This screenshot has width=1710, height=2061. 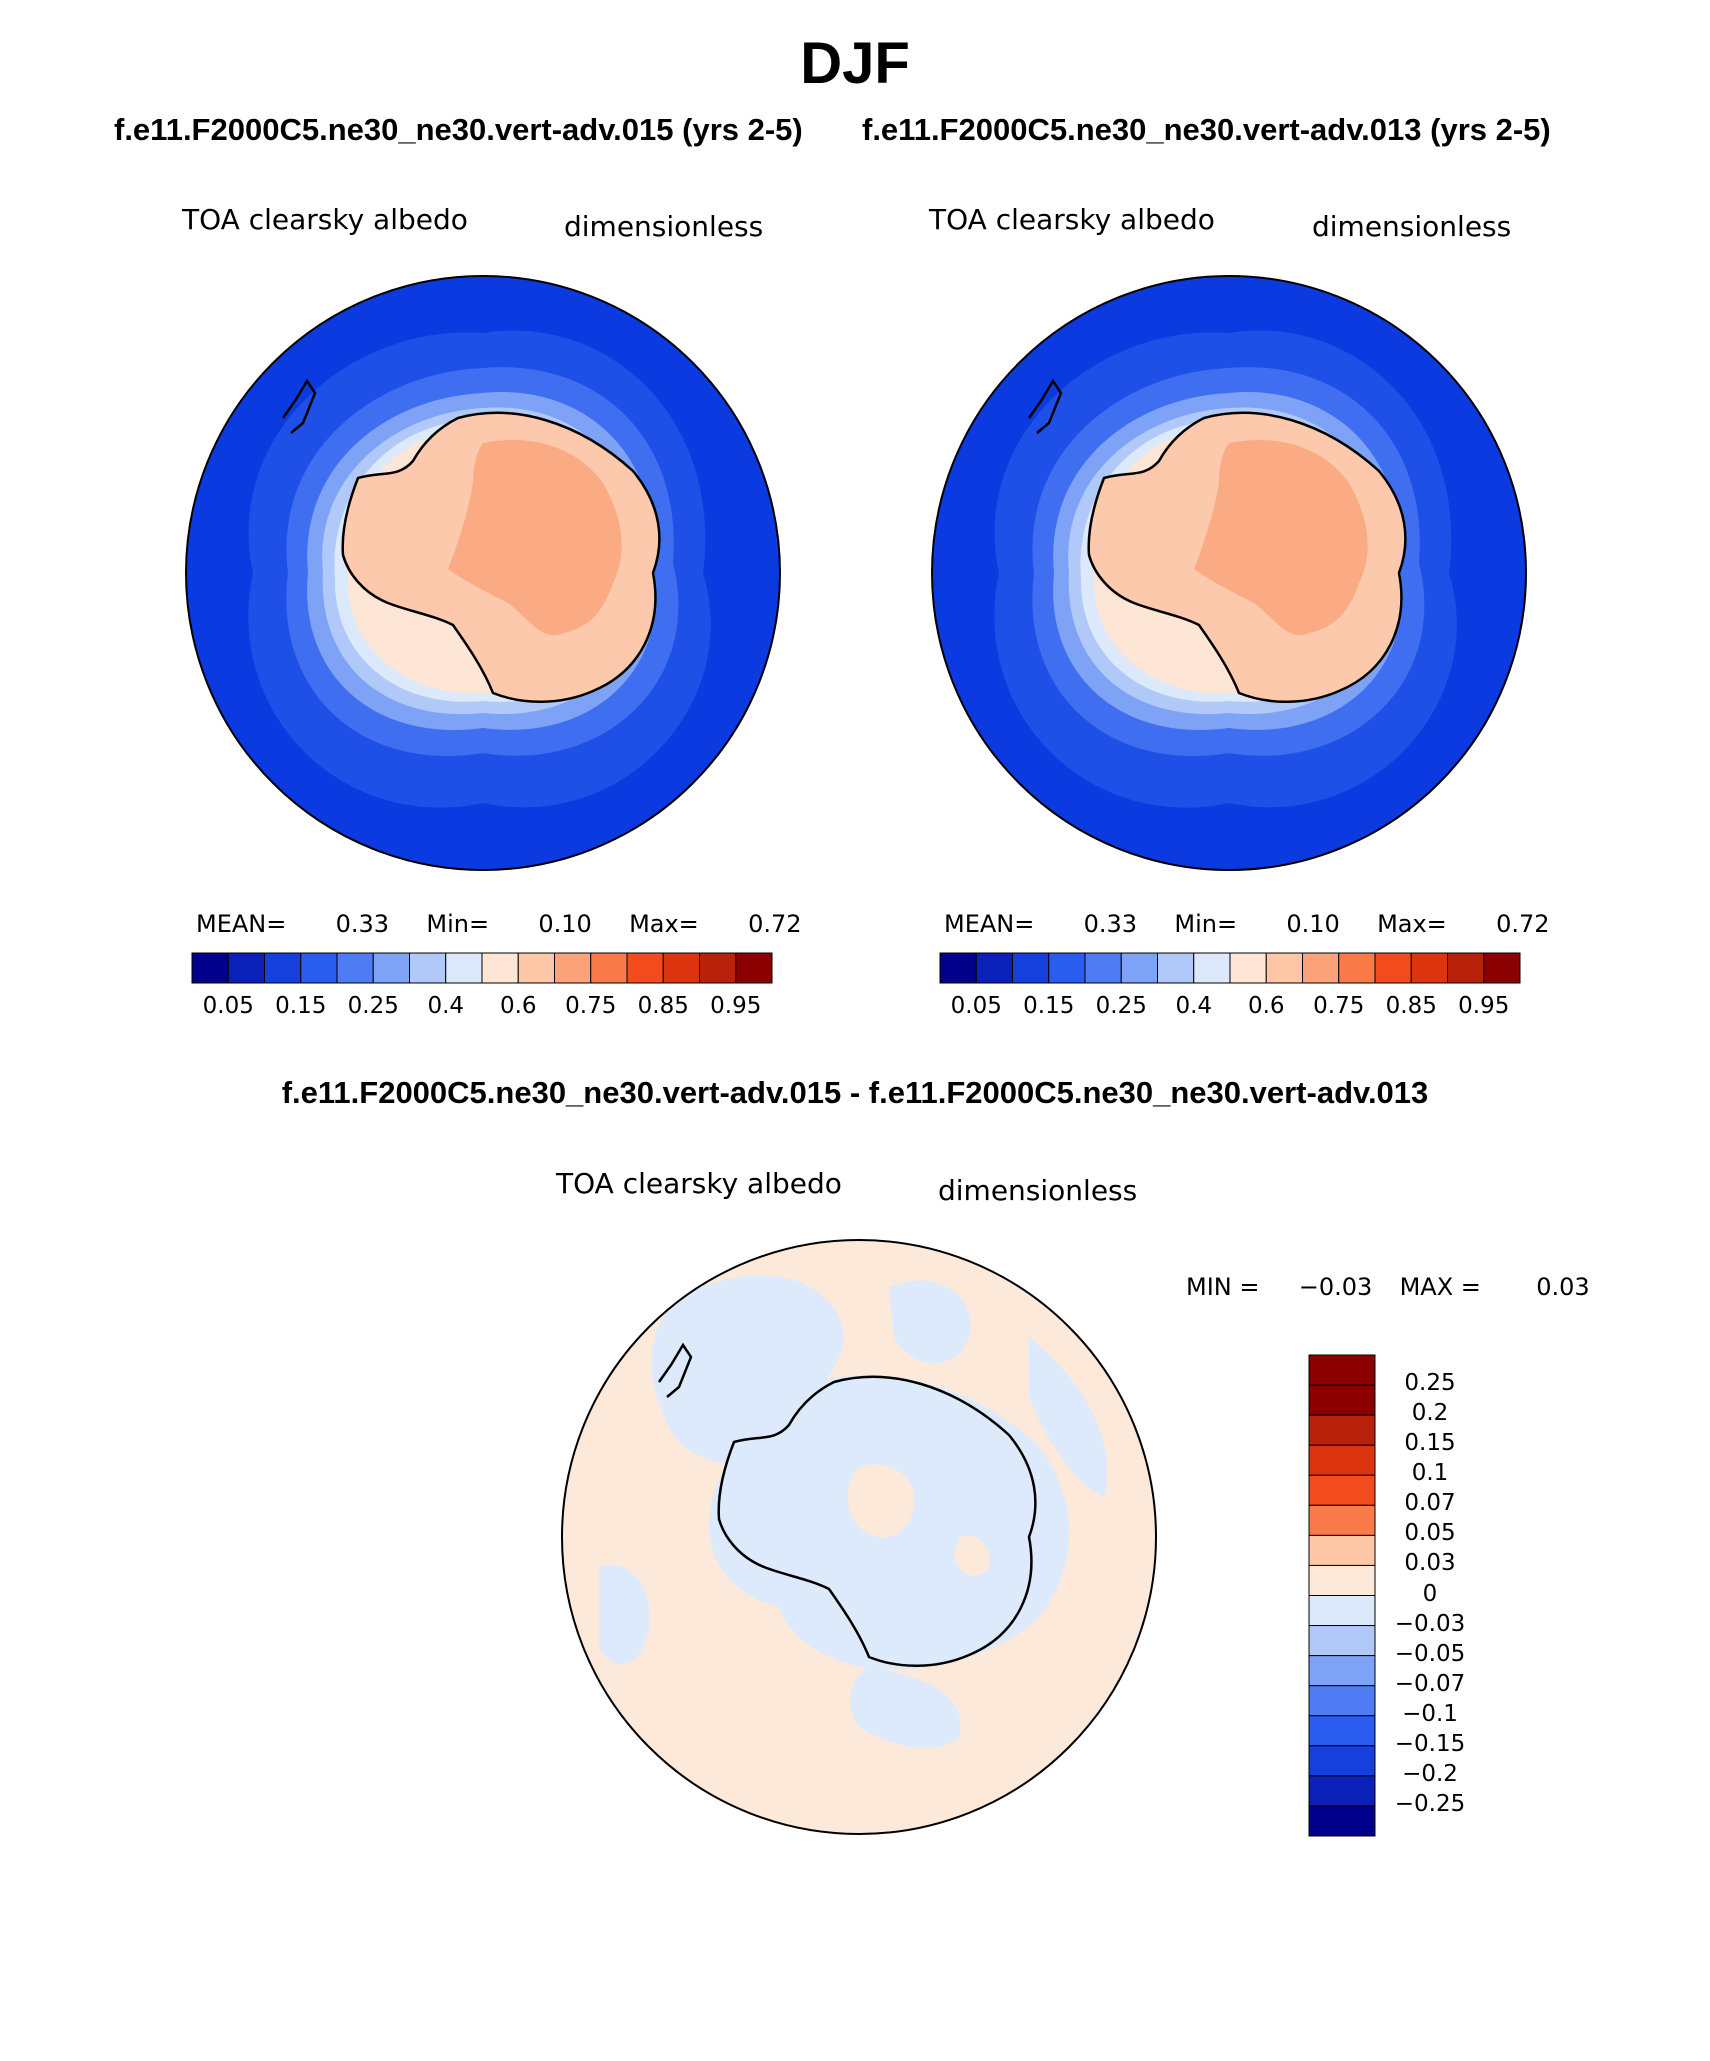 I want to click on max-value: 0.03, so click(x=1563, y=1287).